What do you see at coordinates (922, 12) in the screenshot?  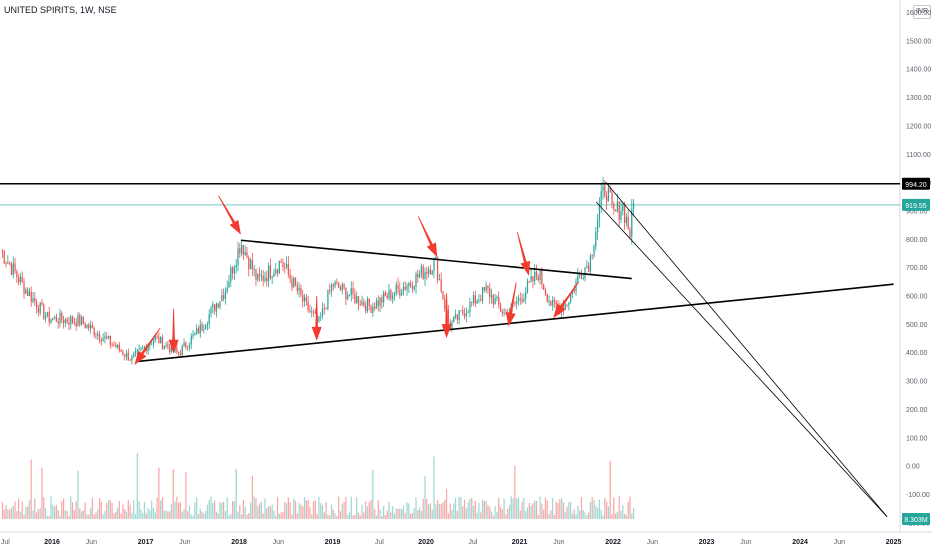 I see `currency-button: INR` at bounding box center [922, 12].